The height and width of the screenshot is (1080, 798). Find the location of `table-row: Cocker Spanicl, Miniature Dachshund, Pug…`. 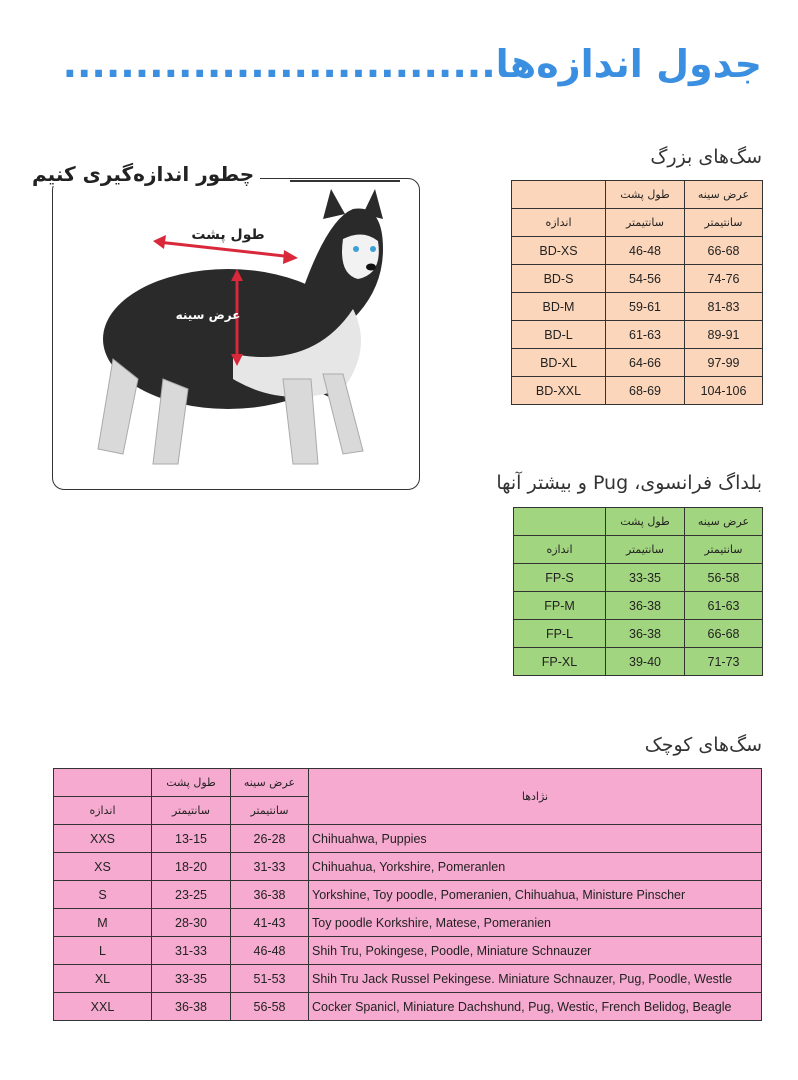

table-row: Cocker Spanicl, Miniature Dachshund, Pug… is located at coordinates (407, 1006).